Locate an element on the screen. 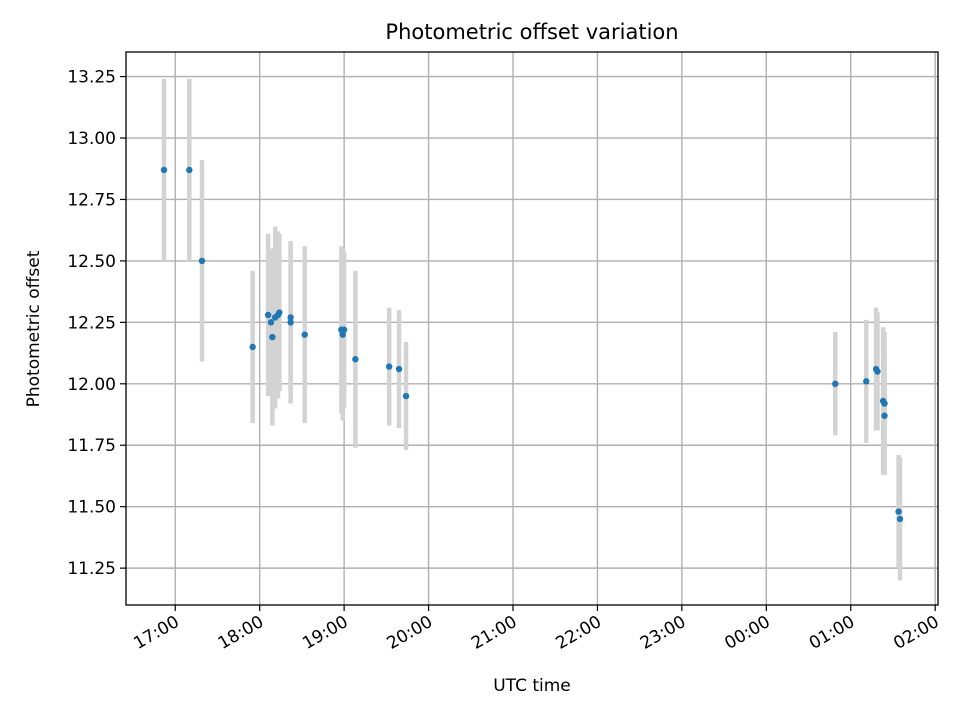  y-tick-label: 13.25 is located at coordinates (91, 78).